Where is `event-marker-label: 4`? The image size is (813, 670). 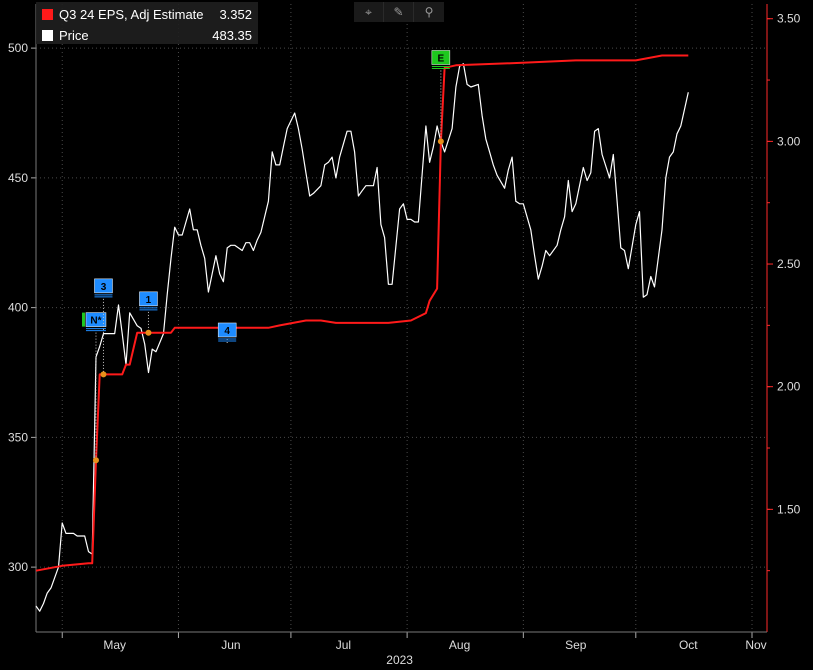
event-marker-label: 4 is located at coordinates (227, 331).